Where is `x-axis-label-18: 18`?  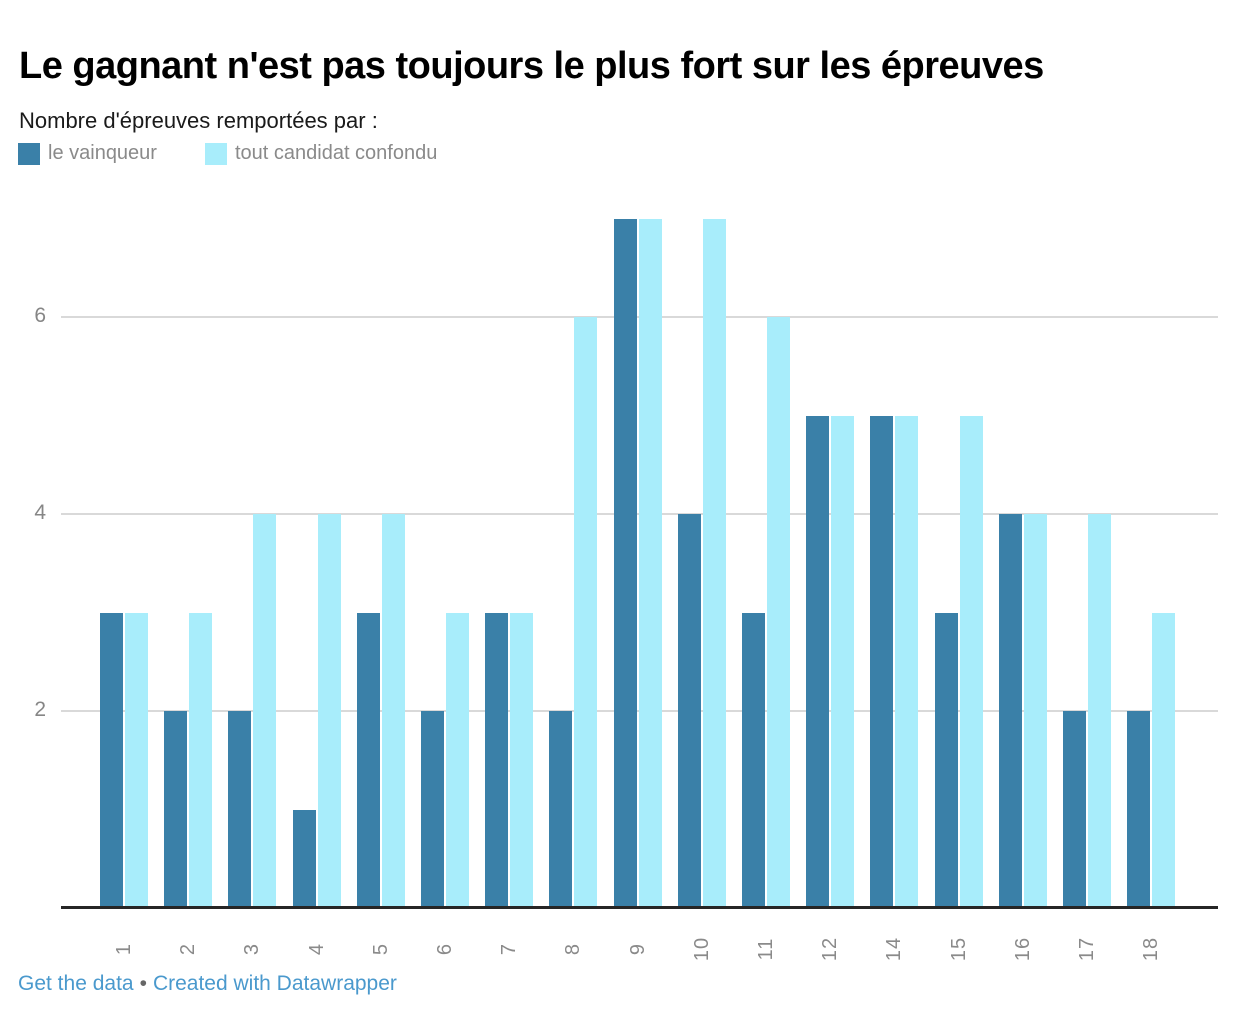
x-axis-label-18: 18 is located at coordinates (1151, 949).